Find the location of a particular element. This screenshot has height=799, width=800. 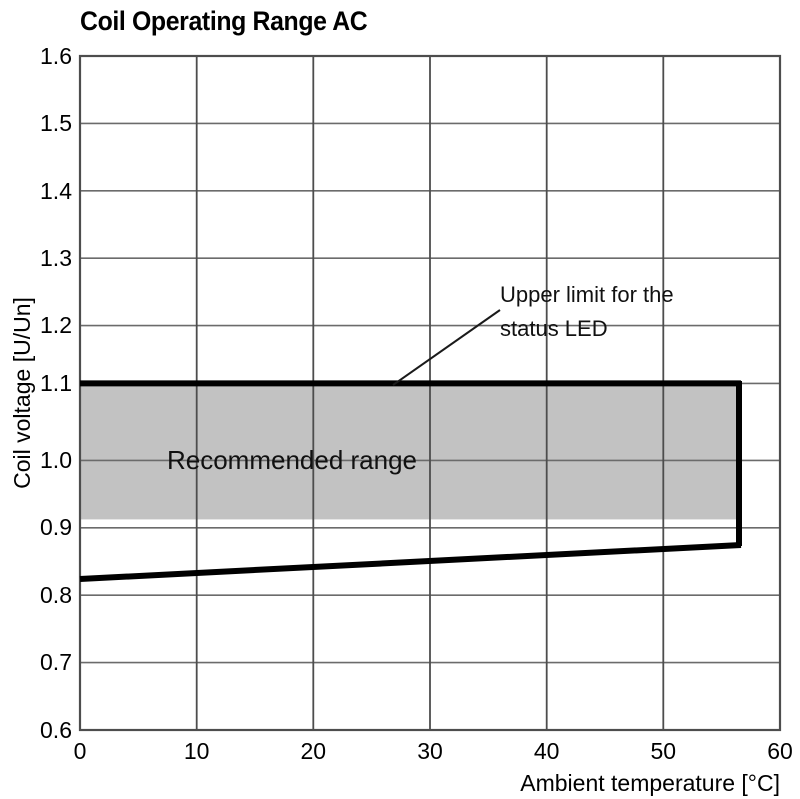

lower-limit-line is located at coordinates (410, 562).